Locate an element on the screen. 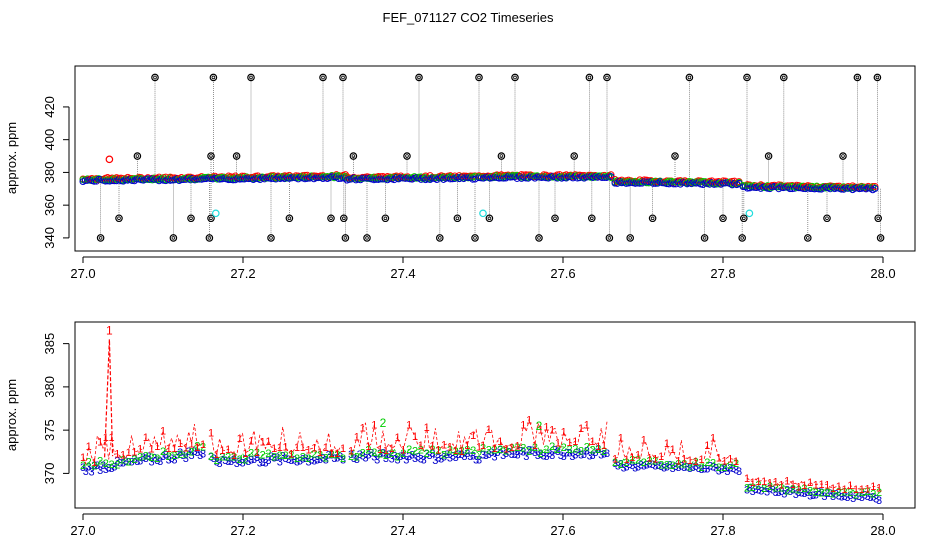  x-tick-label: 28.0 is located at coordinates (882, 273).